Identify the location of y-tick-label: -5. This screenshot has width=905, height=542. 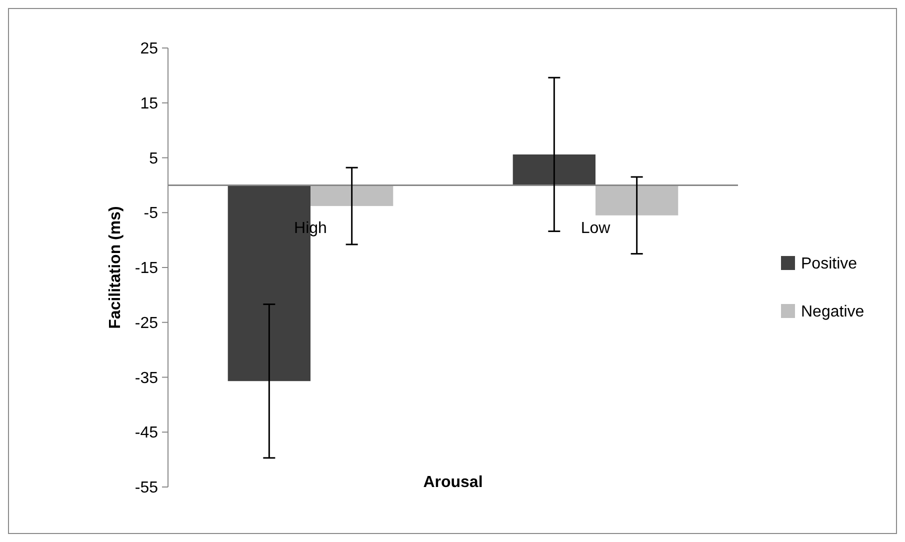
(151, 213).